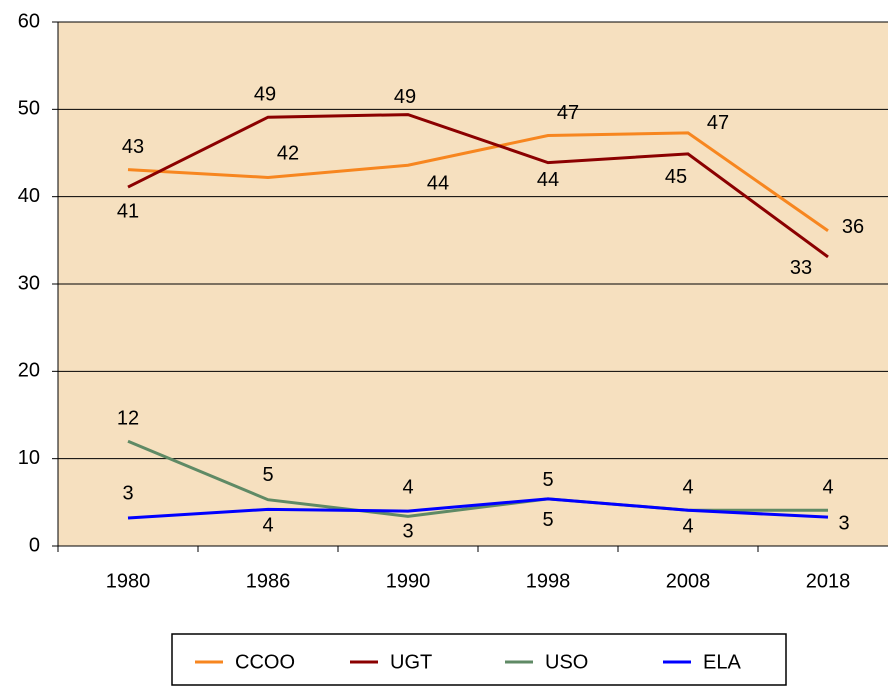 Image resolution: width=888 pixels, height=686 pixels. Describe the element at coordinates (29, 283) in the screenshot. I see `y-tick-label: 30` at that location.